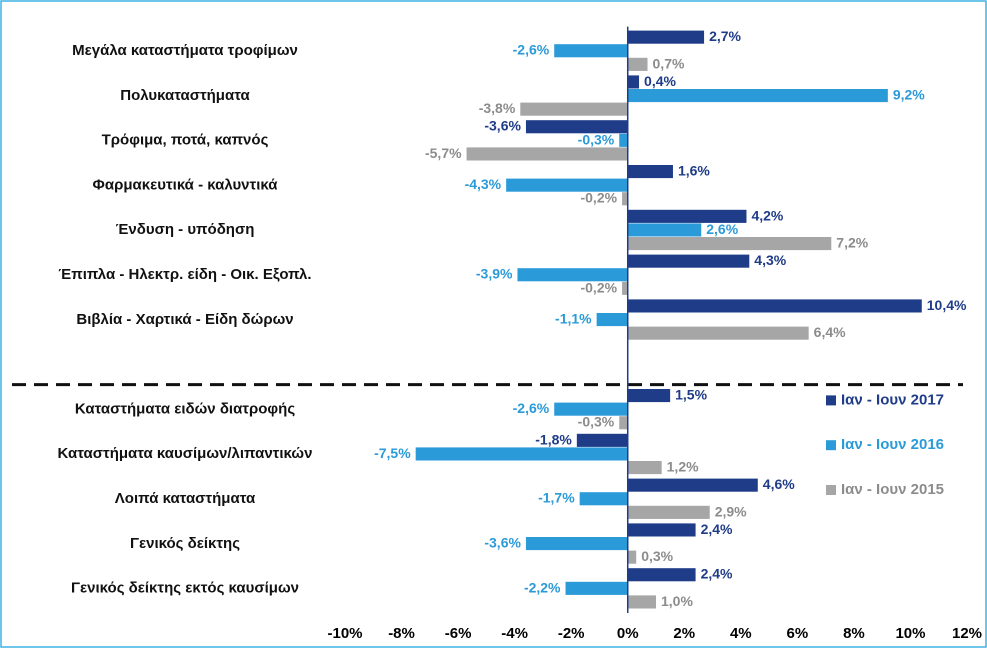 This screenshot has width=987, height=648. What do you see at coordinates (669, 63) in the screenshot?
I see `value-label: 0,7%` at bounding box center [669, 63].